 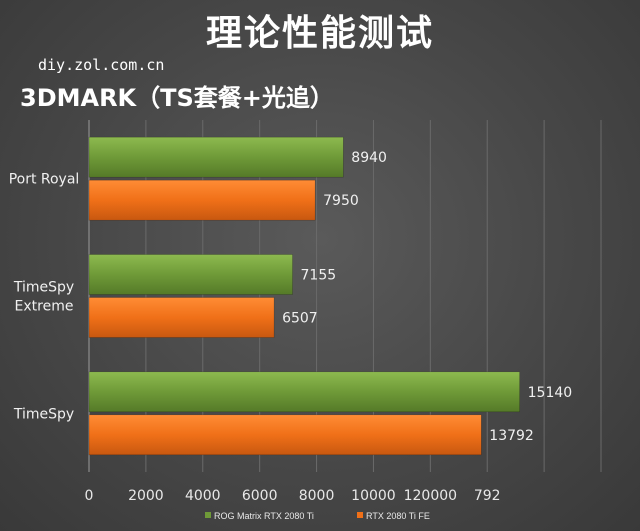 I want to click on page-title: 理论性能测试, so click(x=319, y=33).